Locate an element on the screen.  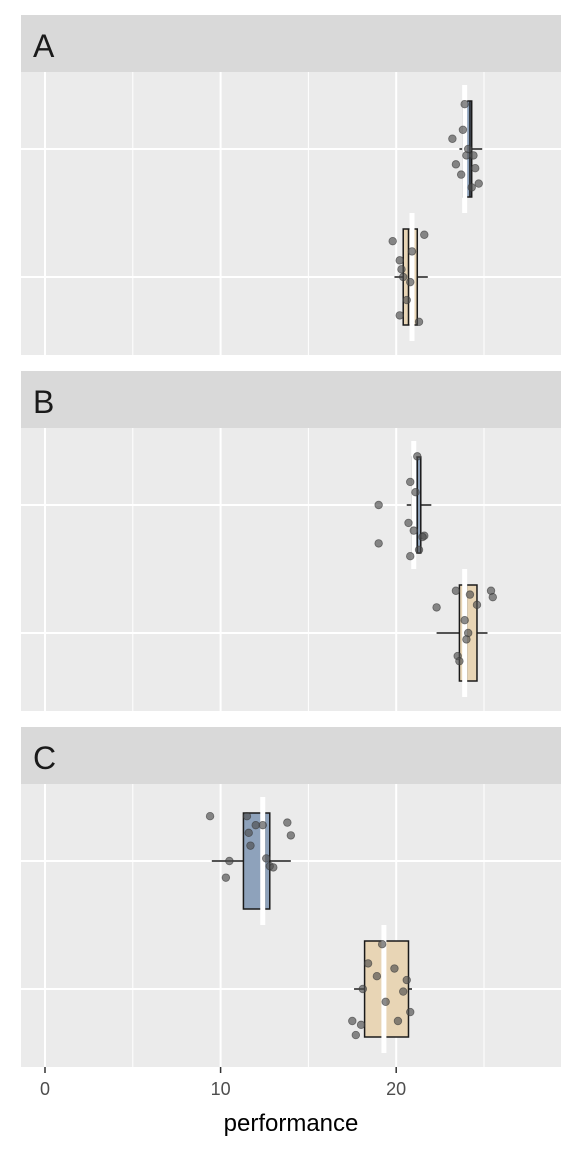
x-tick-label: 0 is located at coordinates (45, 1089).